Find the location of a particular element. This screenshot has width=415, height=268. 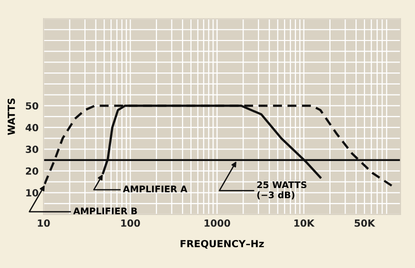

x-tick-label: 10 is located at coordinates (44, 223).